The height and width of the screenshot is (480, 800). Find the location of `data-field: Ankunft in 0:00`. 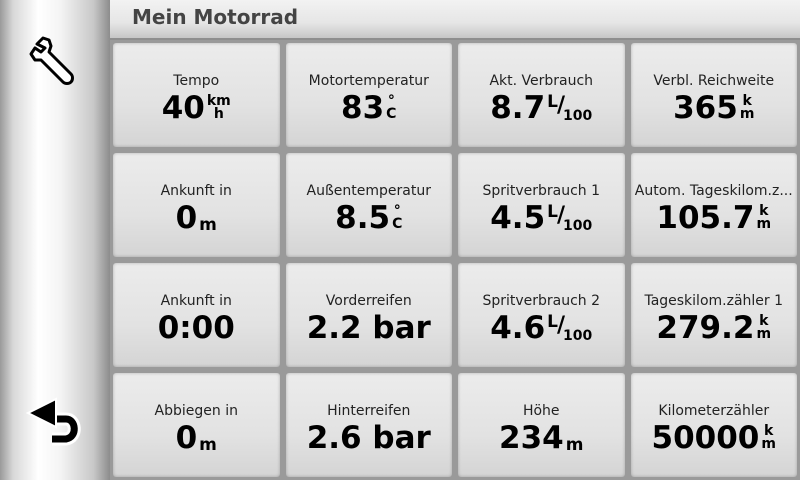

data-field: Ankunft in 0:00 is located at coordinates (196, 315).